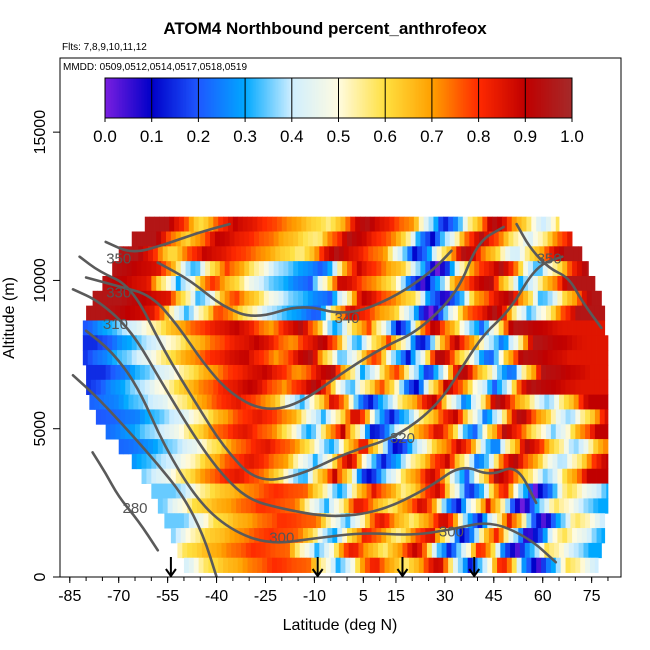  I want to click on y-tick-label: 0, so click(40, 576).